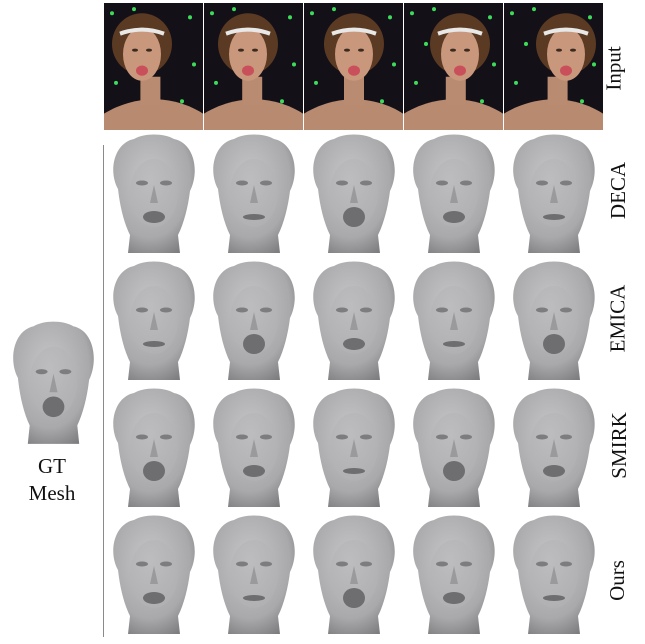 This screenshot has width=645, height=644. What do you see at coordinates (616, 580) in the screenshot?
I see `row-label-ours: Ours` at bounding box center [616, 580].